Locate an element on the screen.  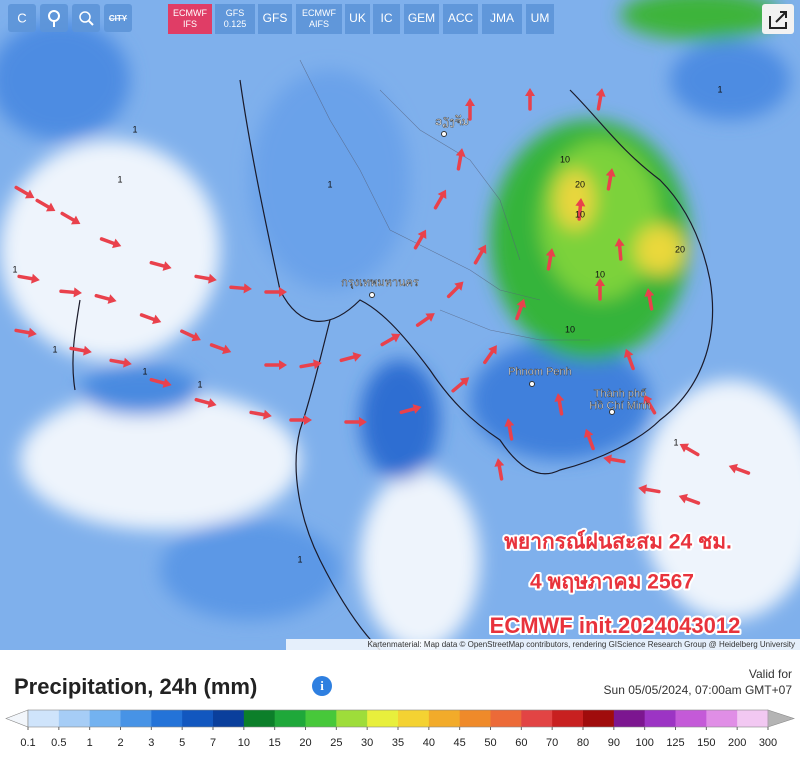
model-label: GEM is located at coordinates (421, 18).